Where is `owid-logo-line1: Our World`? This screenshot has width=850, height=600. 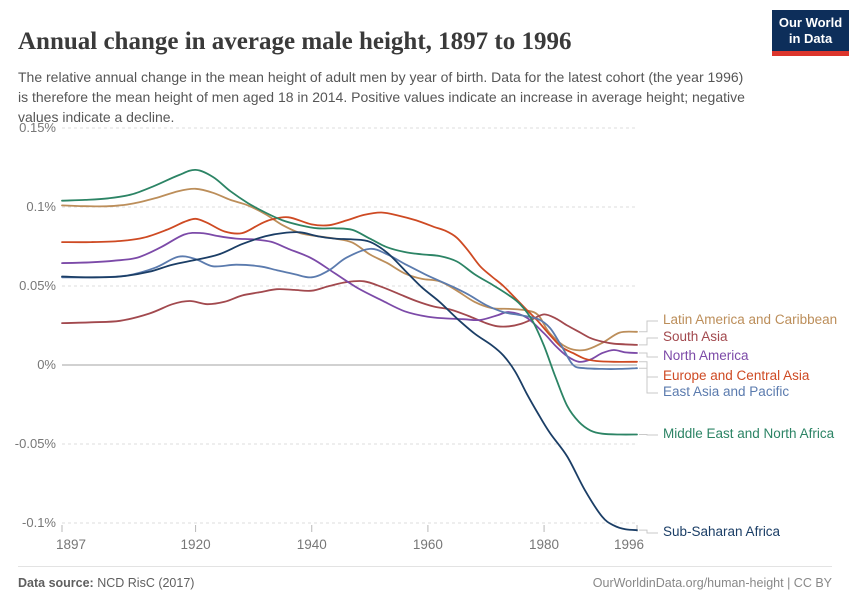
owid-logo-line1: Our World is located at coordinates (810, 22).